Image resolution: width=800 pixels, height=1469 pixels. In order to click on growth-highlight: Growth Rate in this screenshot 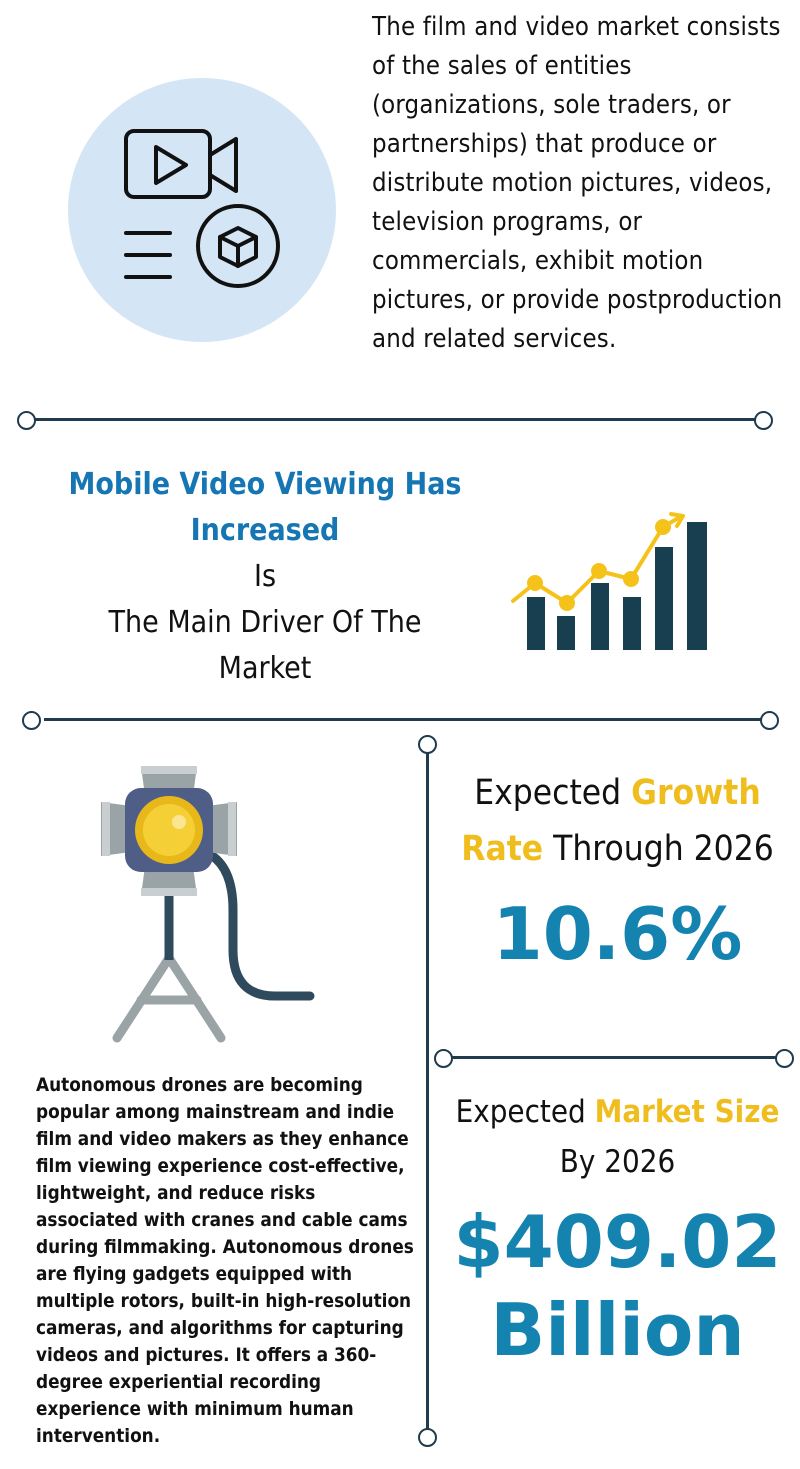, I will do `click(611, 821)`.